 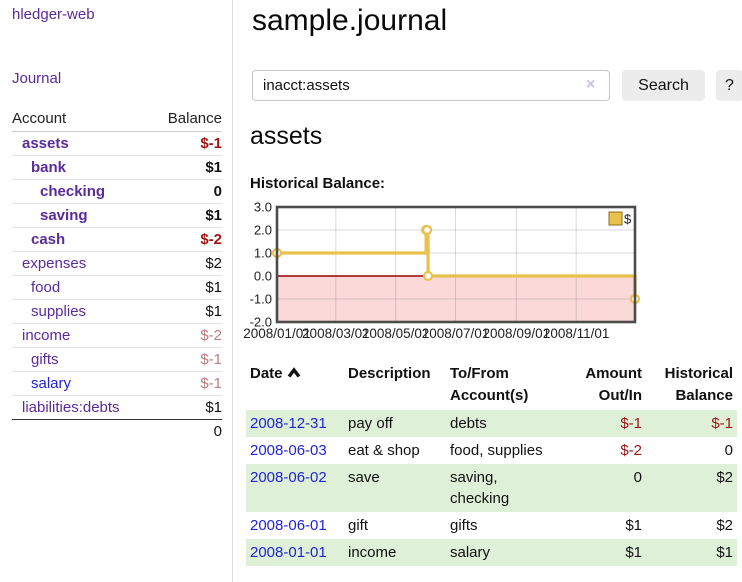 What do you see at coordinates (37, 78) in the screenshot?
I see `sidebar-item-journal: Journal` at bounding box center [37, 78].